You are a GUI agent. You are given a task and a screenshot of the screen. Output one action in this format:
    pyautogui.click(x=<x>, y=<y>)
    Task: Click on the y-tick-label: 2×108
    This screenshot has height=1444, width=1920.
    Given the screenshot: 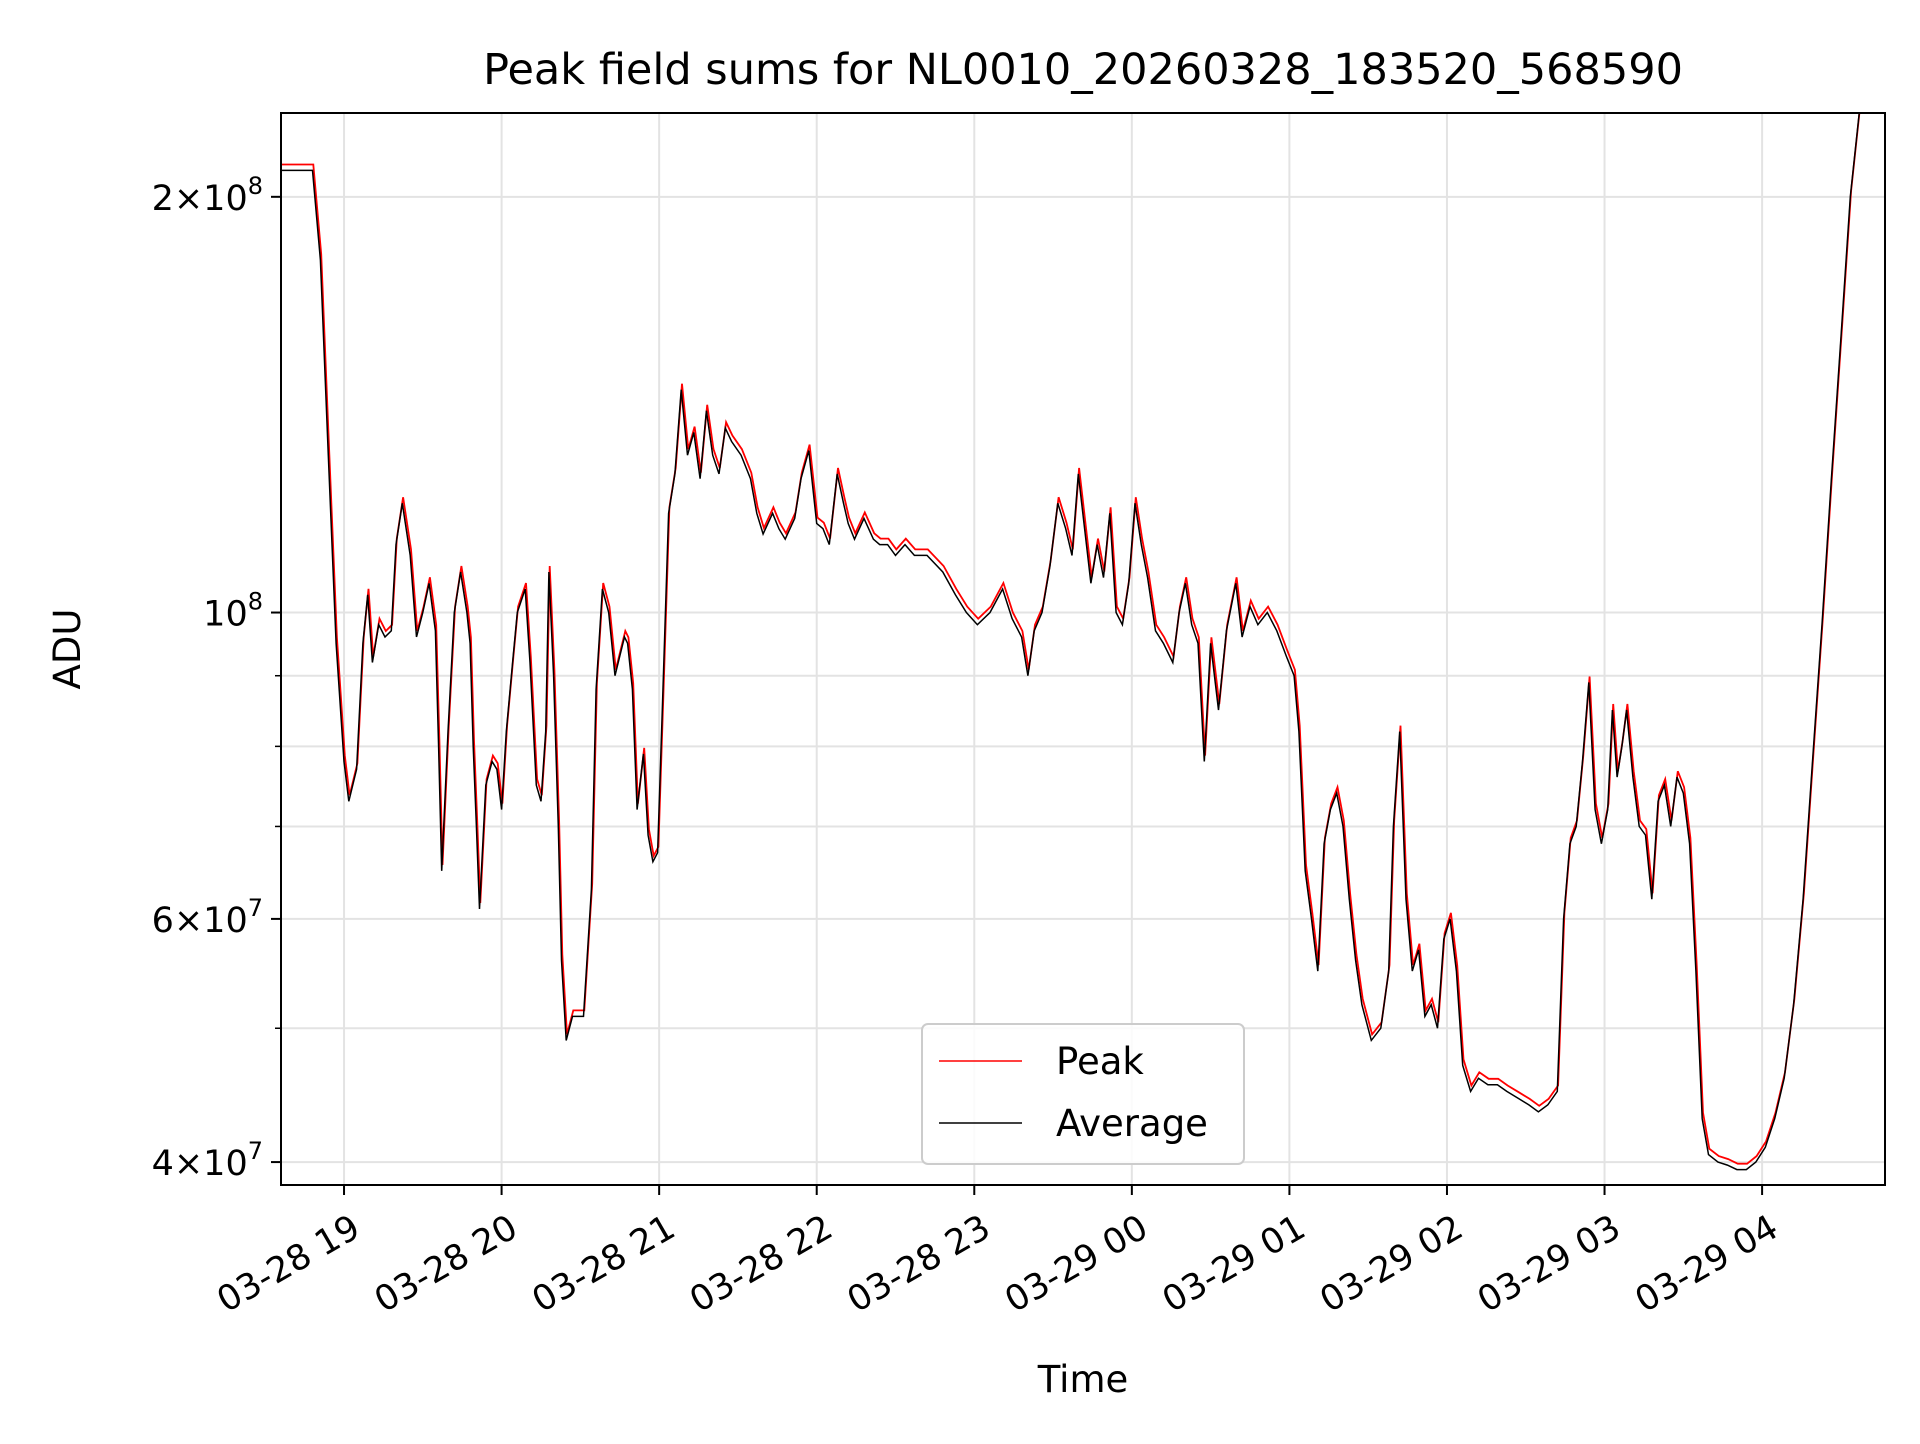 What is the action you would take?
    pyautogui.click(x=207, y=195)
    